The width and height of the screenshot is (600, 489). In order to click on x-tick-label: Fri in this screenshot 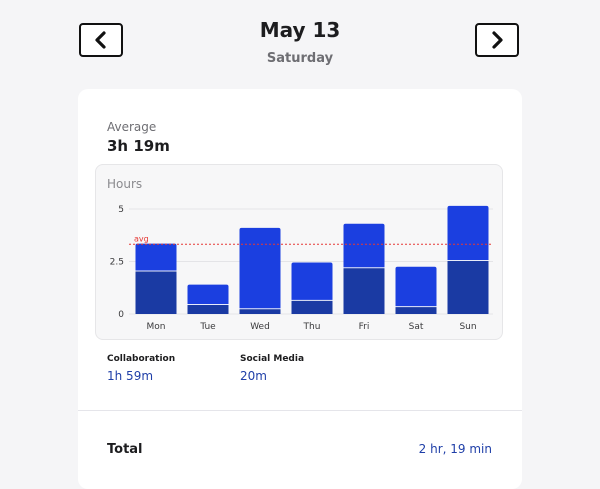, I will do `click(364, 327)`.